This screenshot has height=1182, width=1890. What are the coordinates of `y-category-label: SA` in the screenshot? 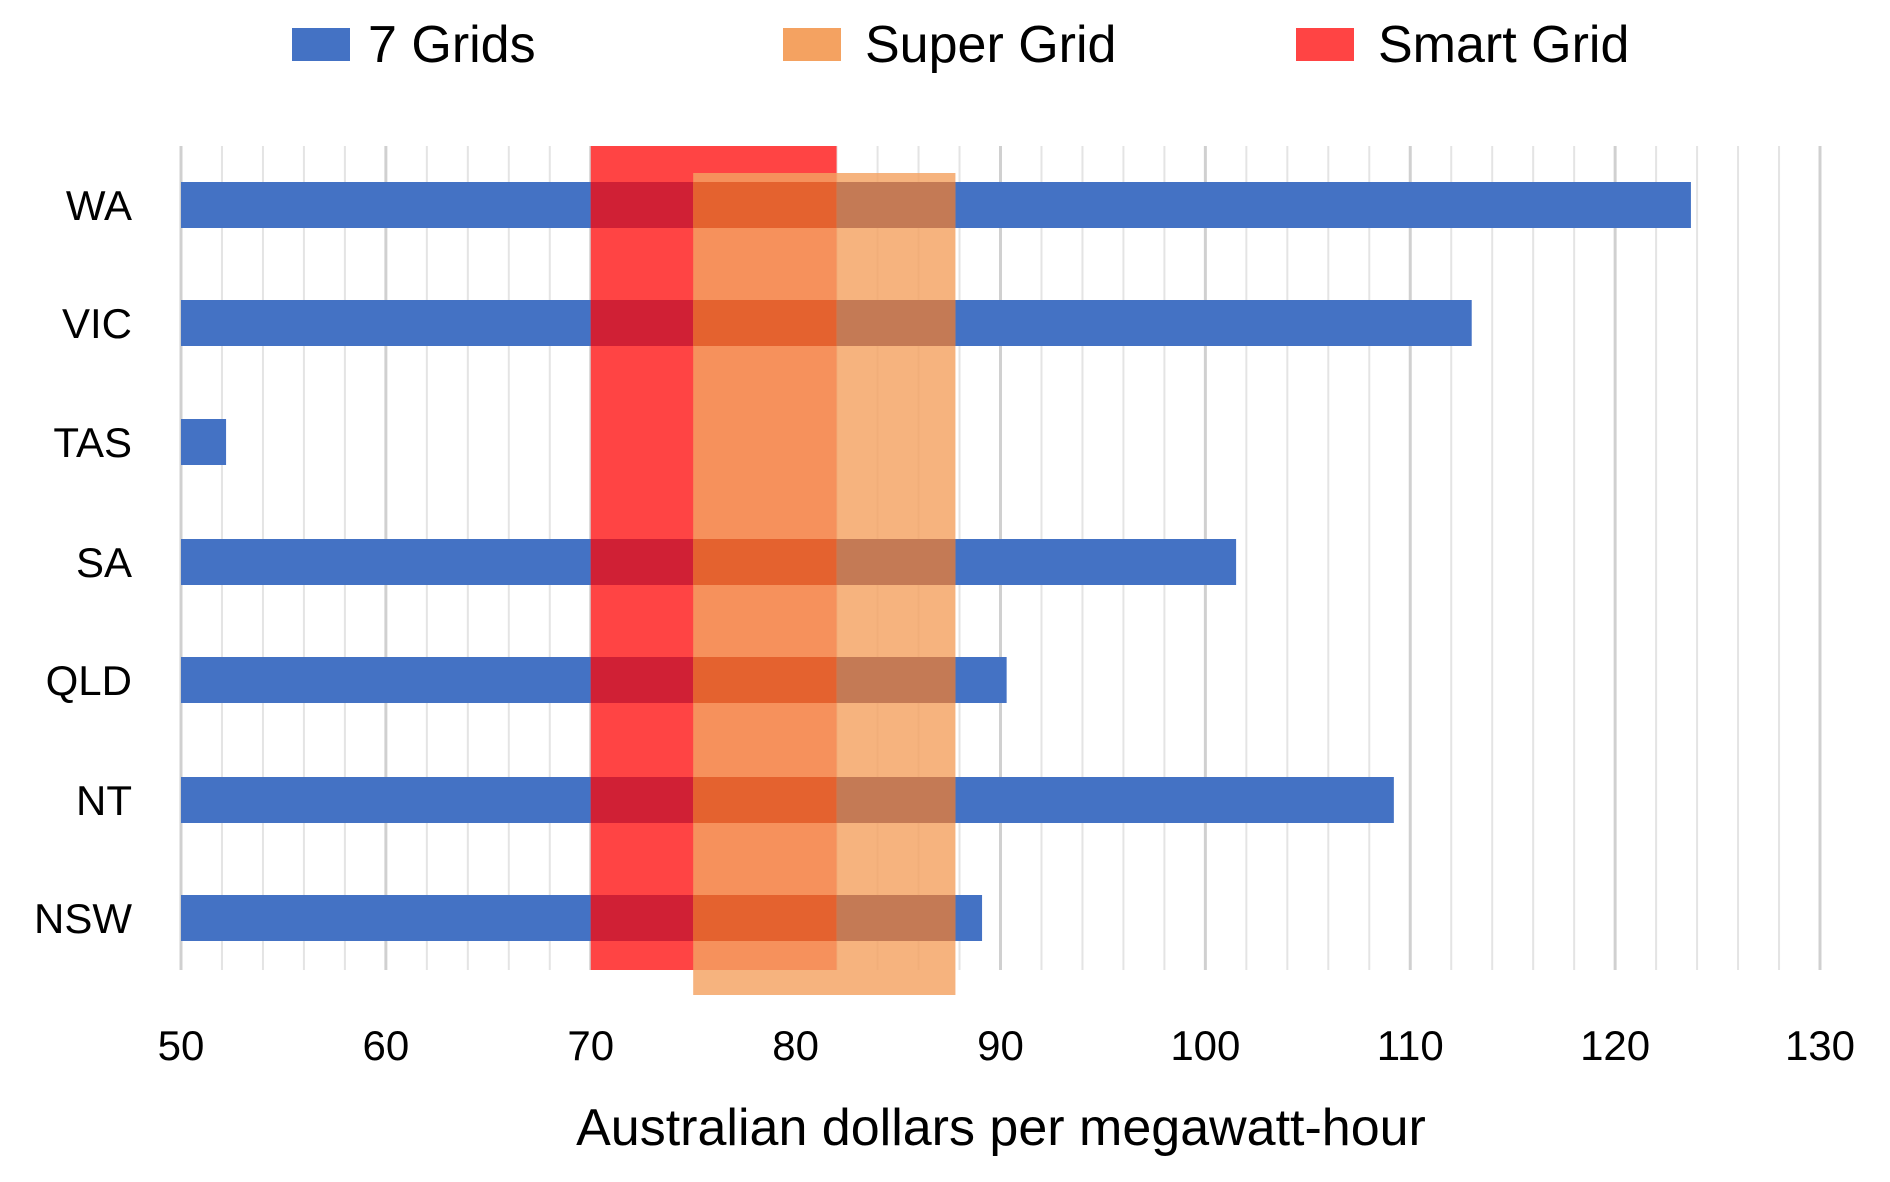 It's located at (104, 562).